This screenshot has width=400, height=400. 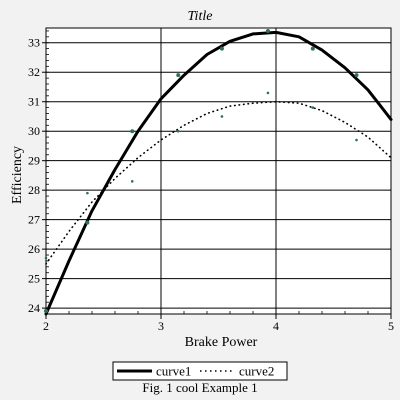 What do you see at coordinates (34, 161) in the screenshot?
I see `y-tick-label-29: 29` at bounding box center [34, 161].